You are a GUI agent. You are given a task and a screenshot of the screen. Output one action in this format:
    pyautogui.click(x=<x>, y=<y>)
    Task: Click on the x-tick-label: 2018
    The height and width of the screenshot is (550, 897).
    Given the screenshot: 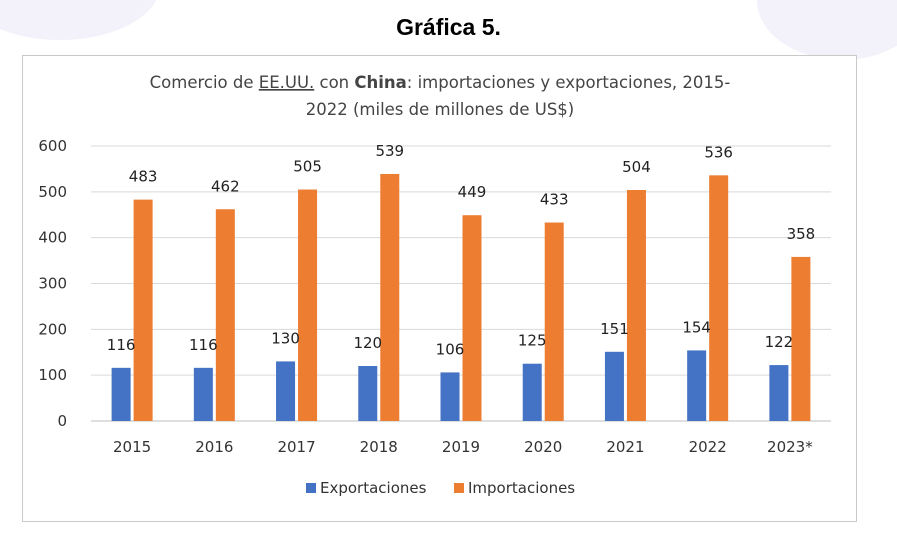 What is the action you would take?
    pyautogui.click(x=379, y=447)
    